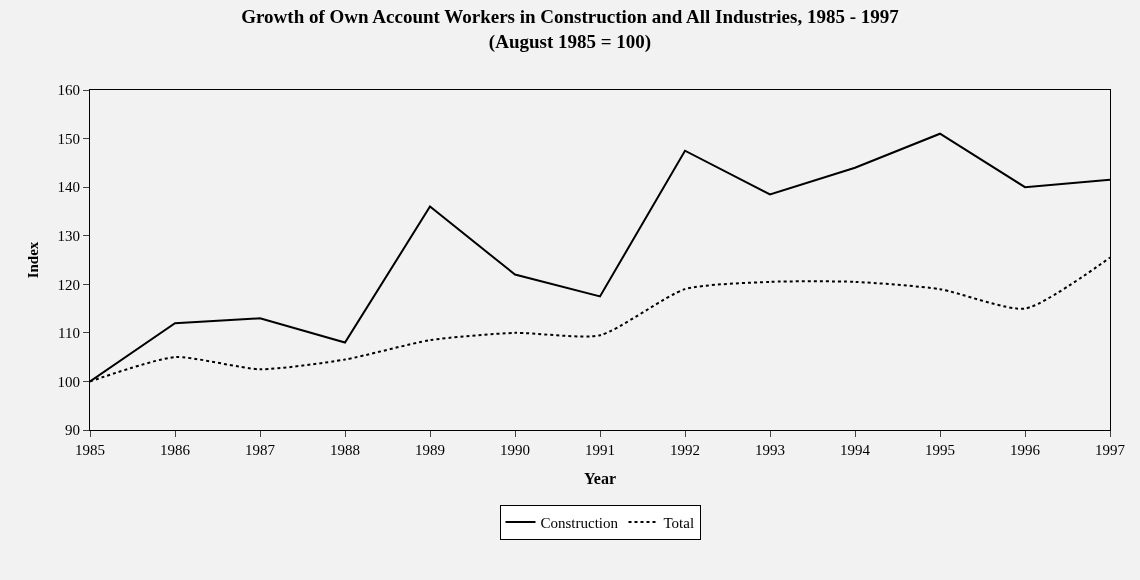 The width and height of the screenshot is (1140, 580). I want to click on x-tick-label: 1994, so click(855, 450).